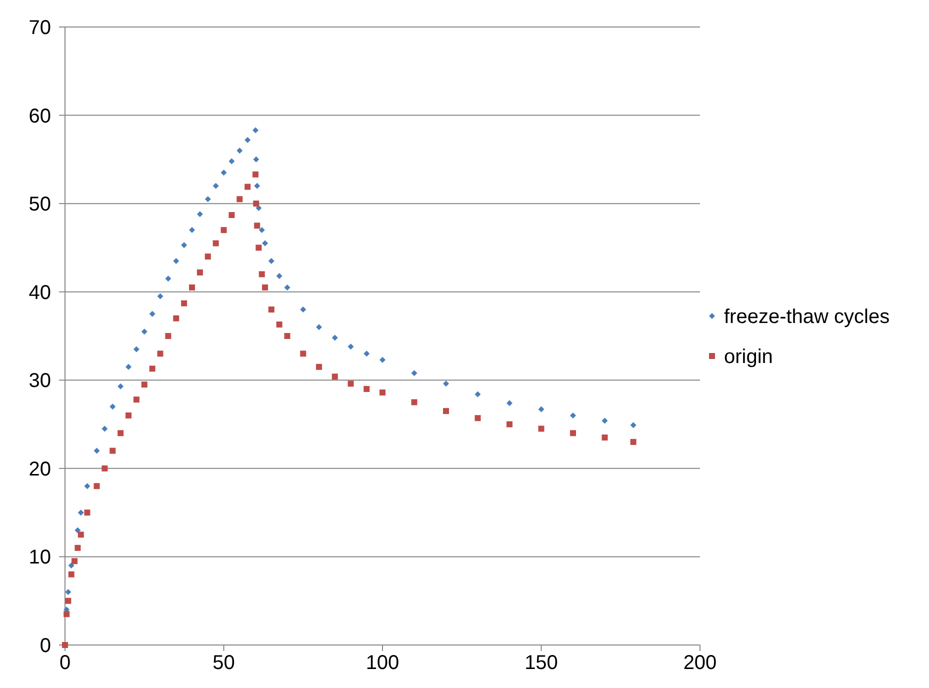 The image size is (929, 688). I want to click on legend-label: origin, so click(748, 357).